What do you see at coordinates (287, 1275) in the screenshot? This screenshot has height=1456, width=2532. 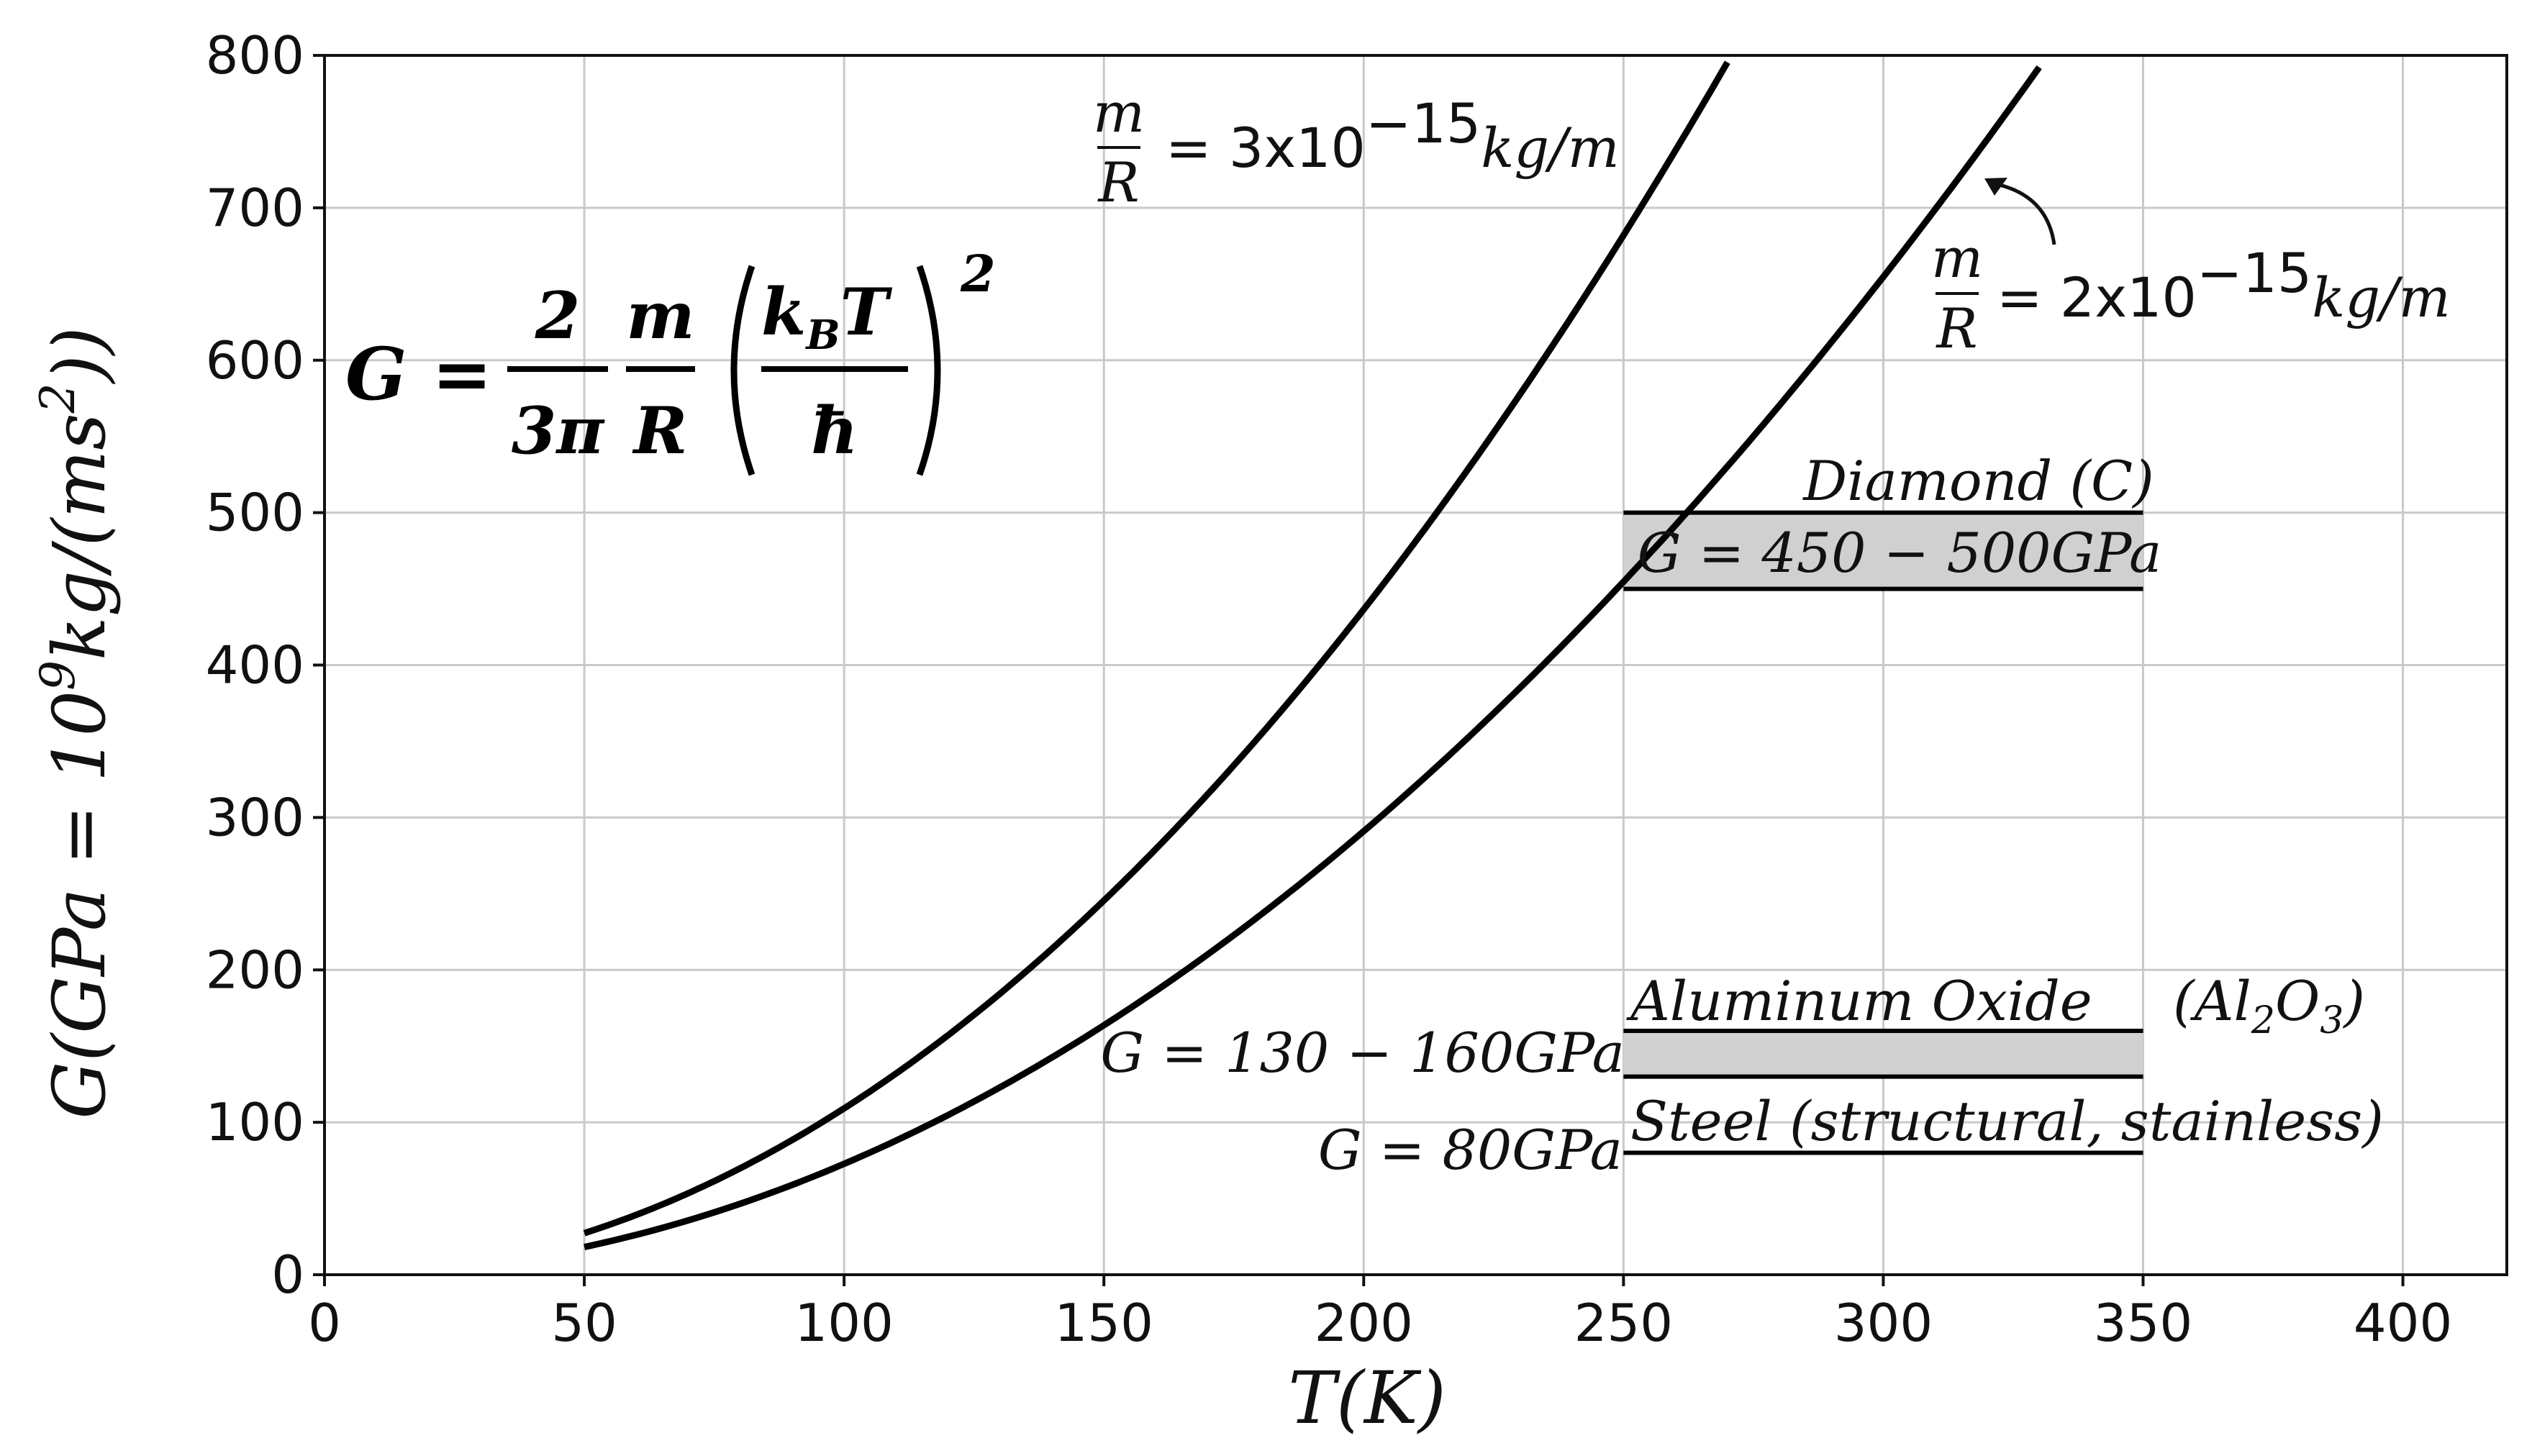 I see `y-tick-label: 0` at bounding box center [287, 1275].